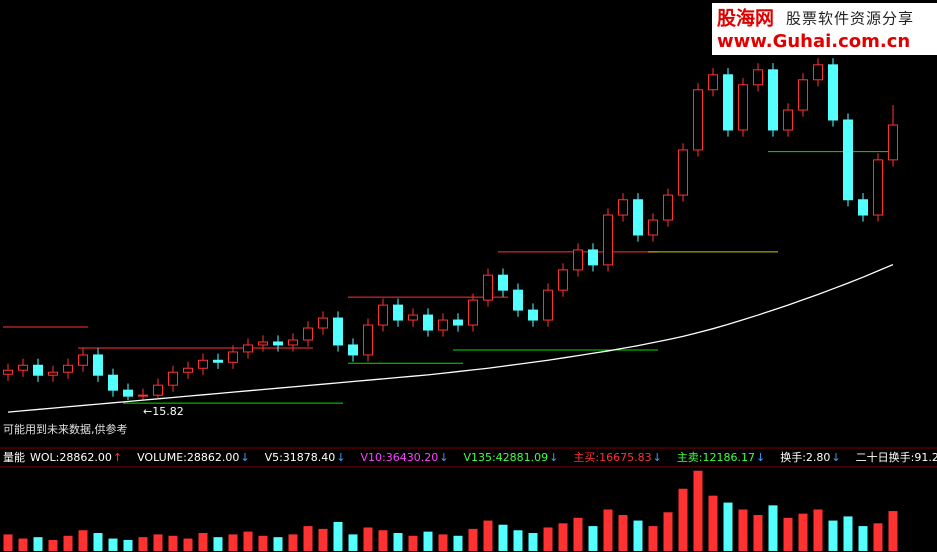 This screenshot has height=552, width=937. Describe the element at coordinates (505, 457) in the screenshot. I see `indicator-label: V135:42881.09` at that location.